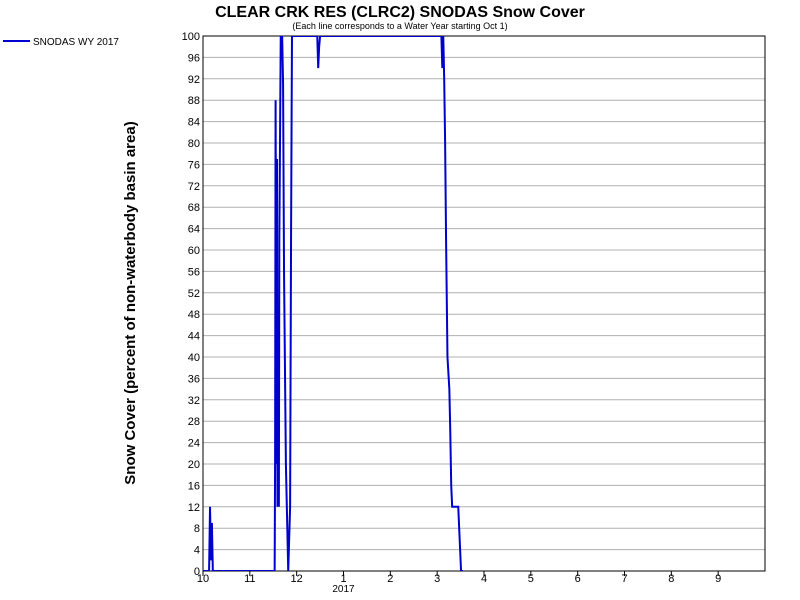 The height and width of the screenshot is (600, 800). What do you see at coordinates (194, 101) in the screenshot?
I see `y-tick-label: 88` at bounding box center [194, 101].